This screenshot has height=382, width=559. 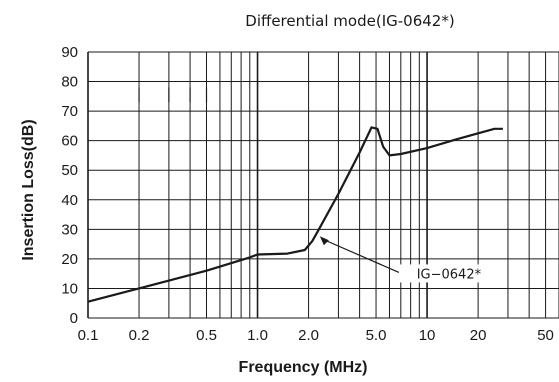 I want to click on series-annotation: IG−0642*, so click(x=409, y=259).